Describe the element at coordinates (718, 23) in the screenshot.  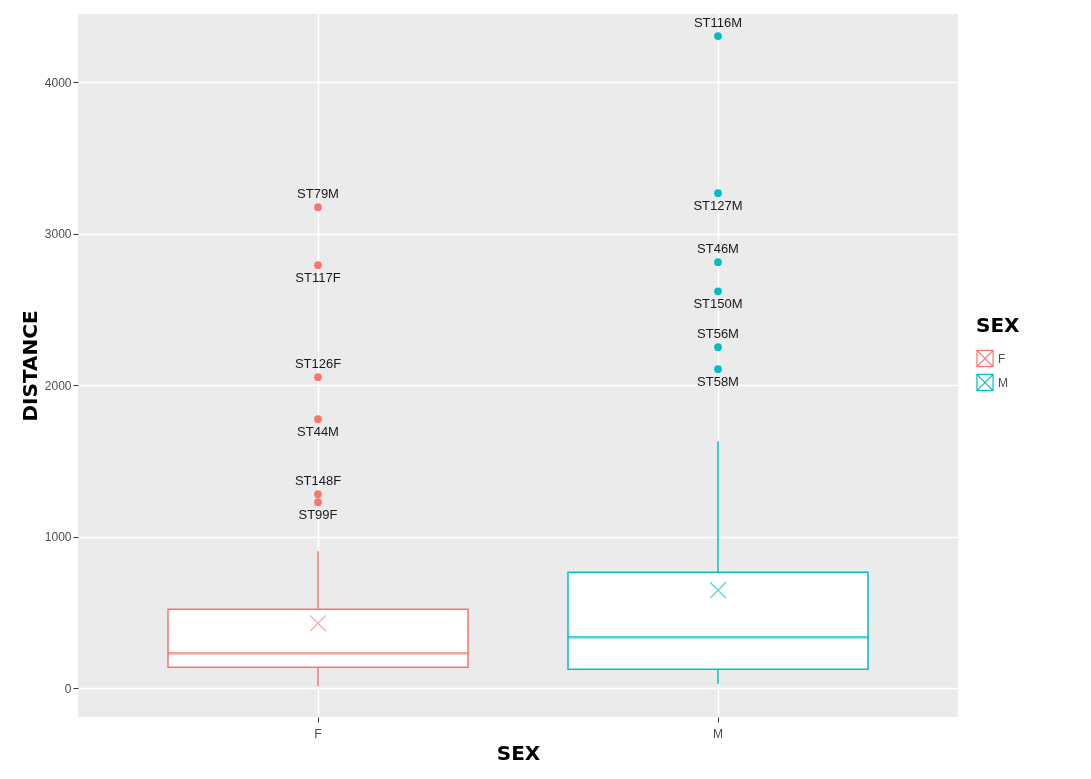
I see `data-label: ST116M` at that location.